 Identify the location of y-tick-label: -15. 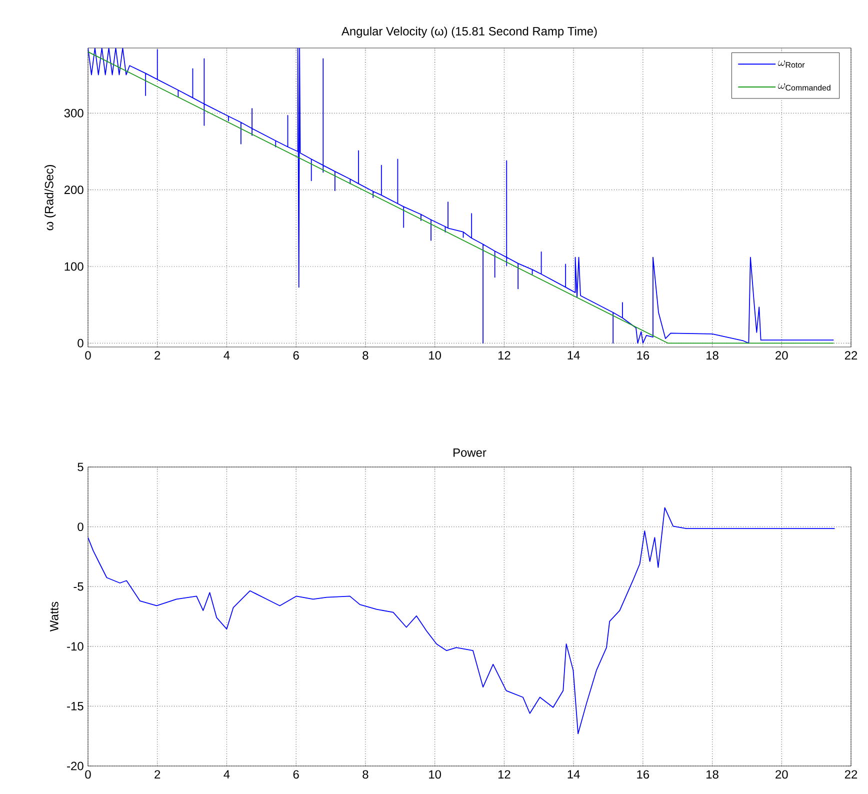
(75, 706).